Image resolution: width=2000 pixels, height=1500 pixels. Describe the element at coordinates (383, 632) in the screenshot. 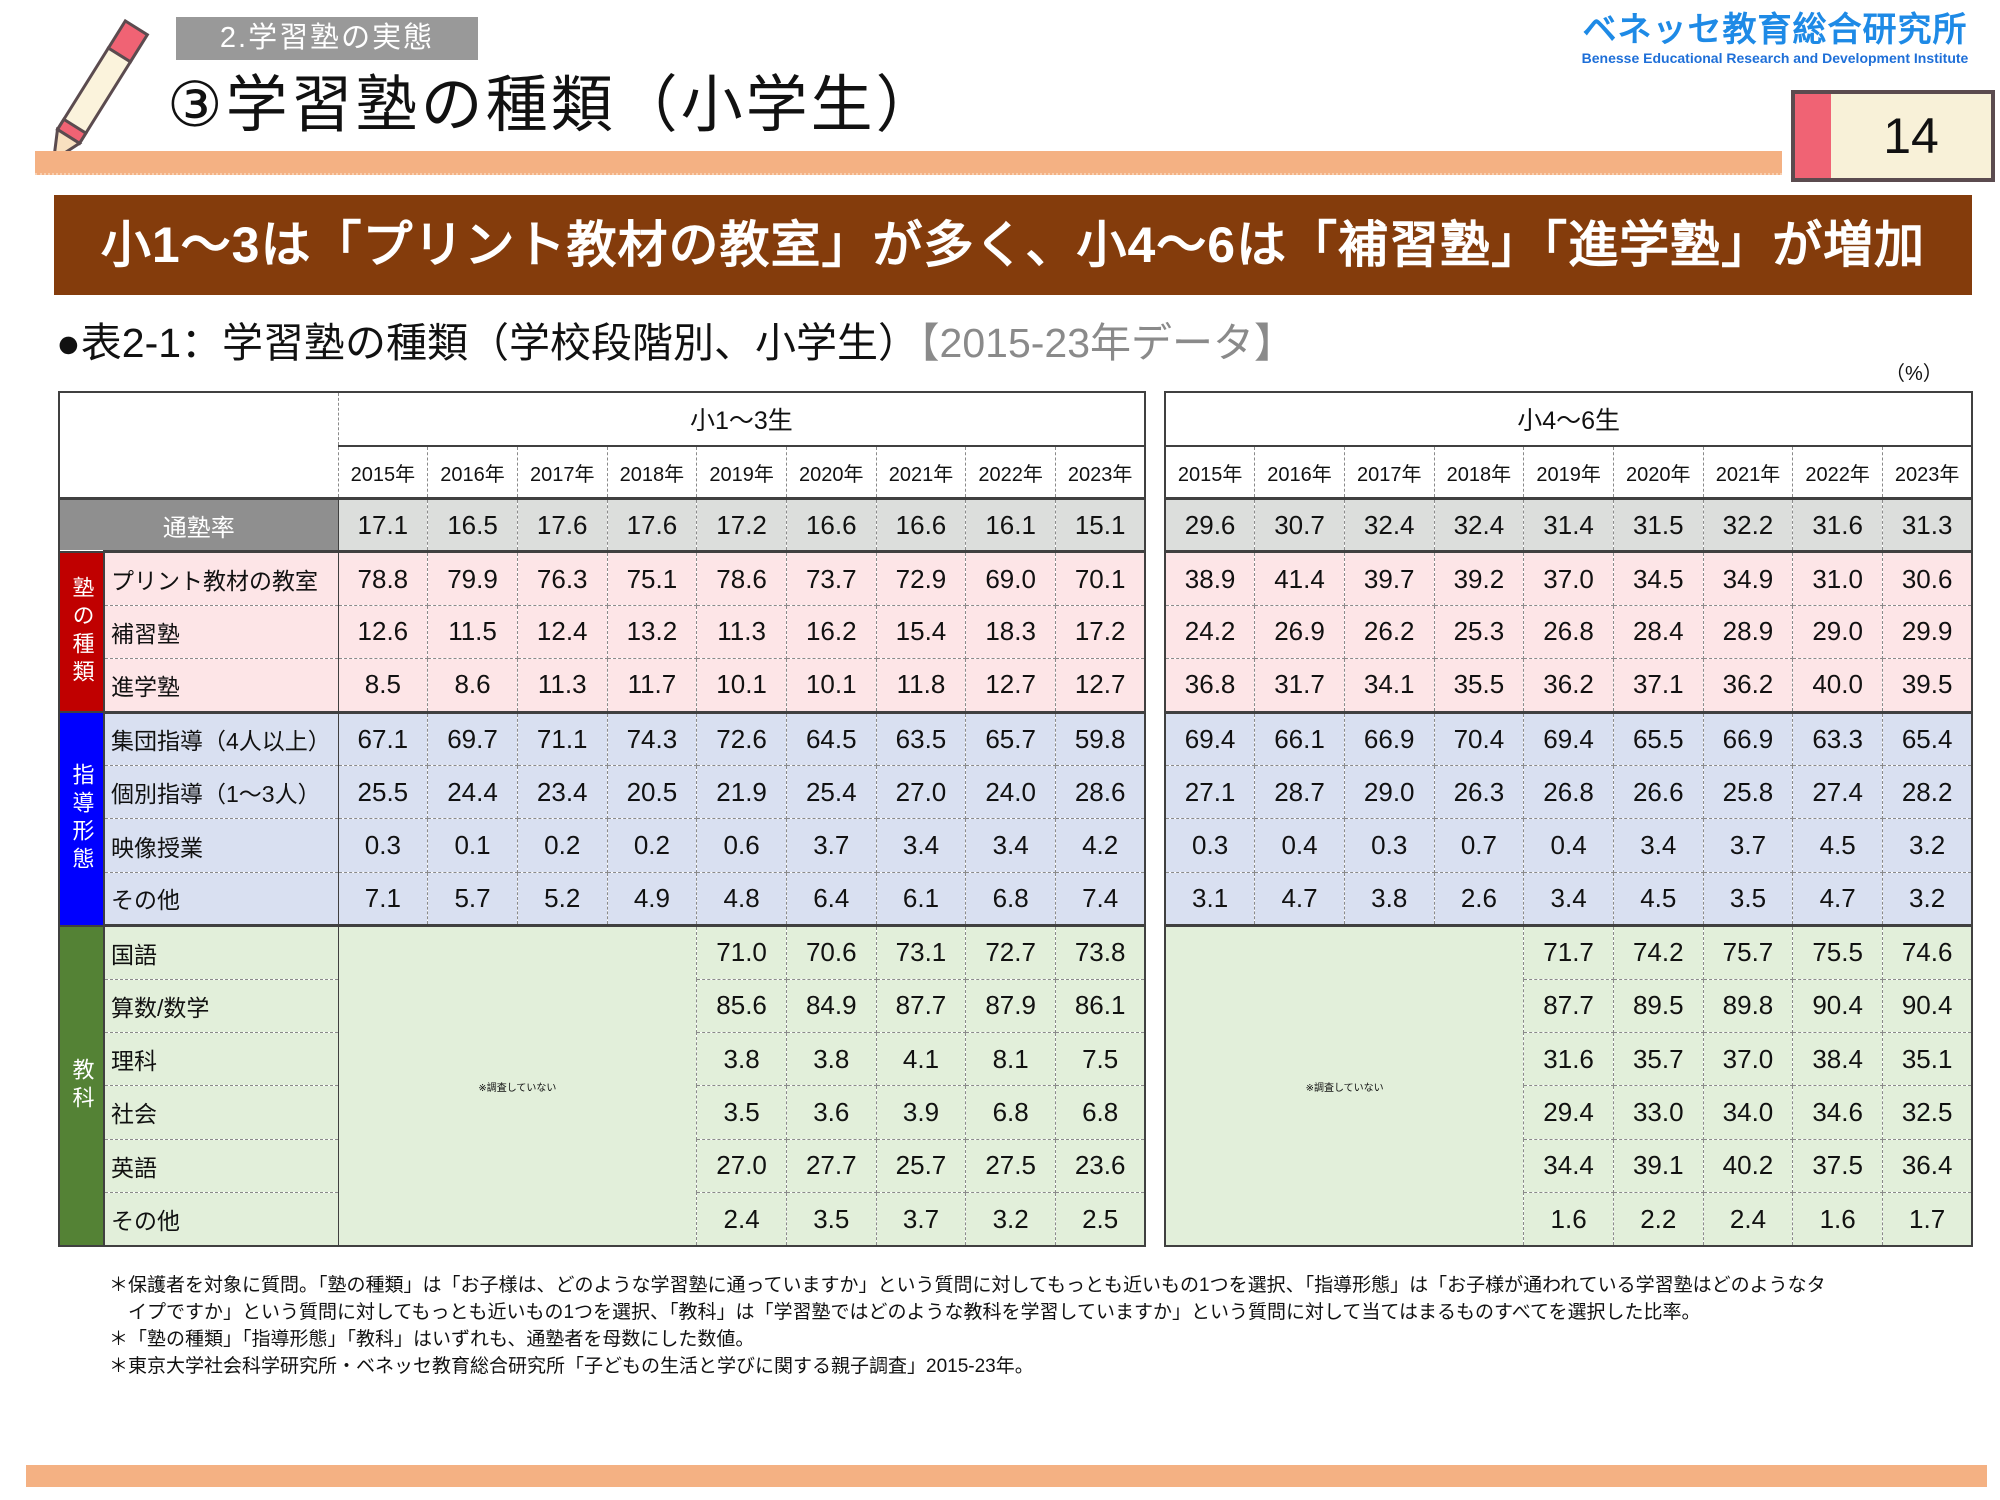

I see `value-cell: 12.6` at that location.